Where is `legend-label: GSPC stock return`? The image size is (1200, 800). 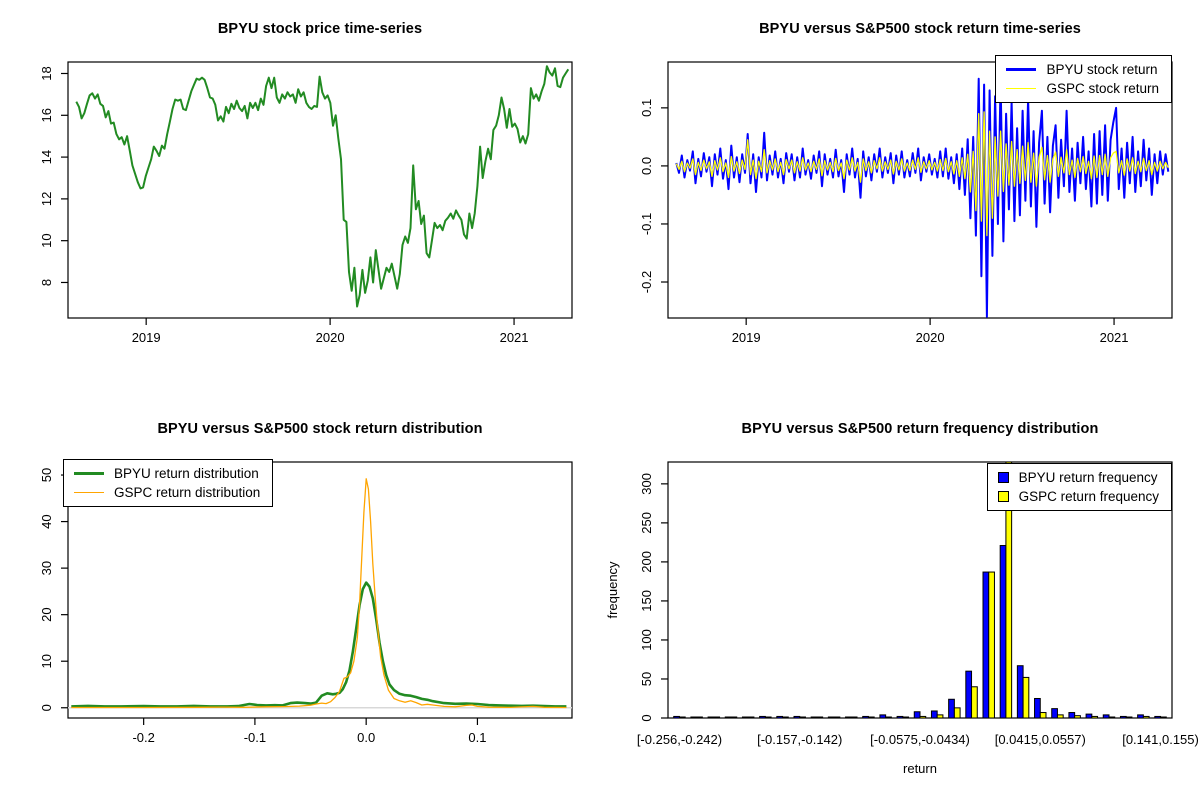
legend-label: GSPC stock return is located at coordinates (1102, 88).